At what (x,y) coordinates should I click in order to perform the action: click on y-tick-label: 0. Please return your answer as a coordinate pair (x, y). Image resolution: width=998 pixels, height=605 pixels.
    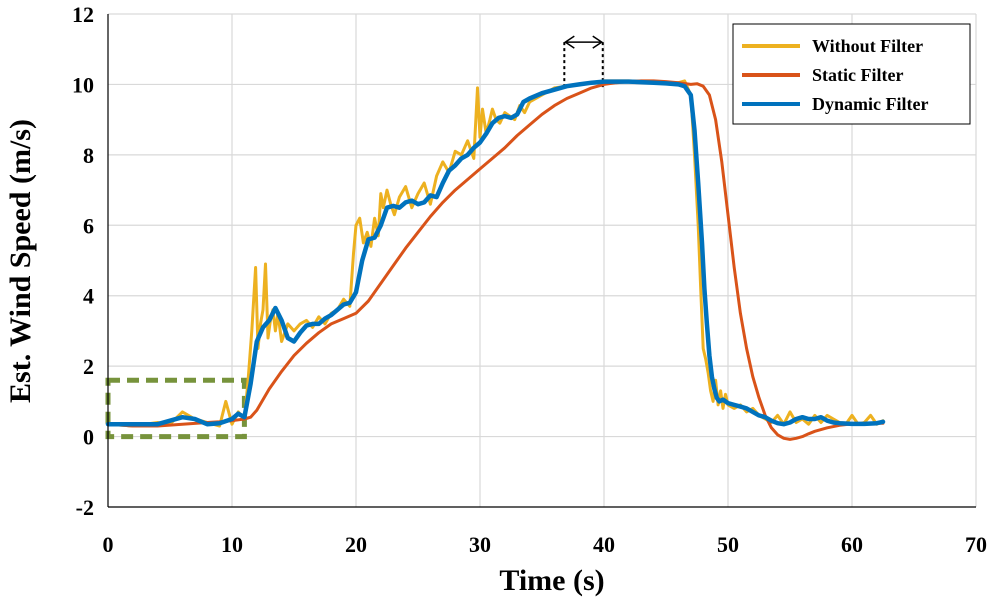
    Looking at the image, I should click on (88, 437).